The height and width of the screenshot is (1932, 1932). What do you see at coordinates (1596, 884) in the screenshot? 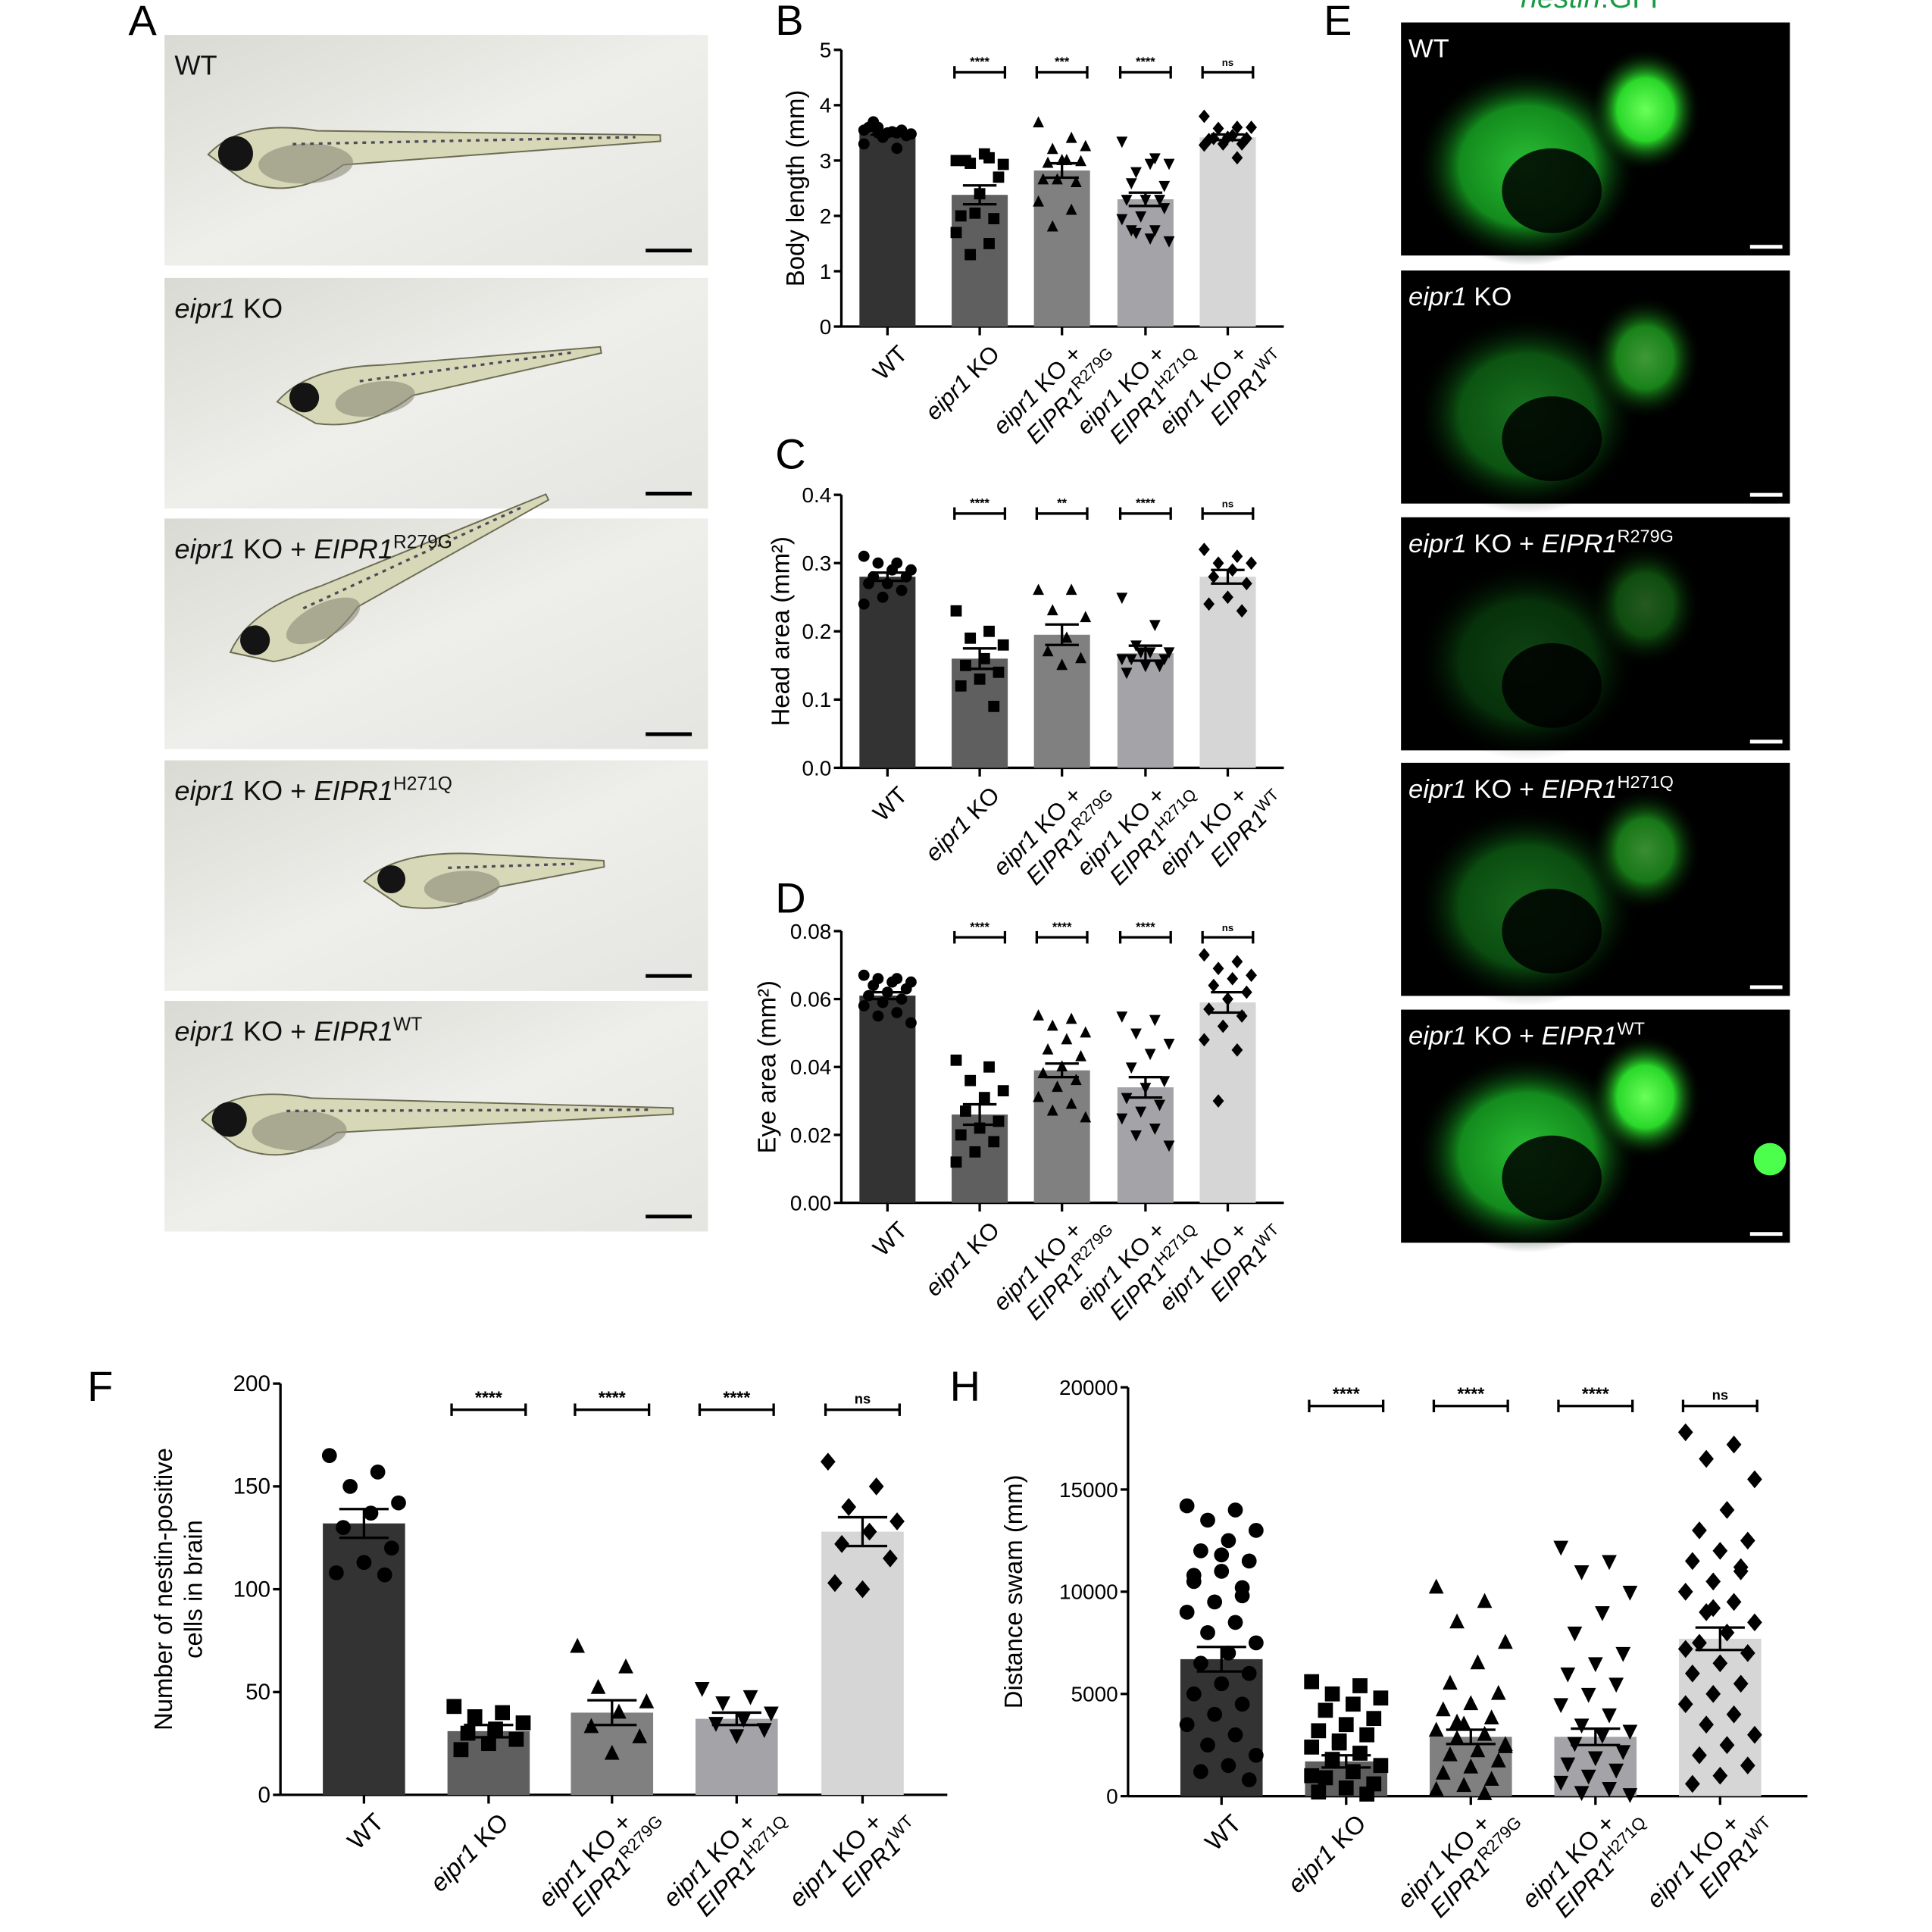
I see `fluorescence-image: eipr1 KO + EIPR1H271Q` at bounding box center [1596, 884].